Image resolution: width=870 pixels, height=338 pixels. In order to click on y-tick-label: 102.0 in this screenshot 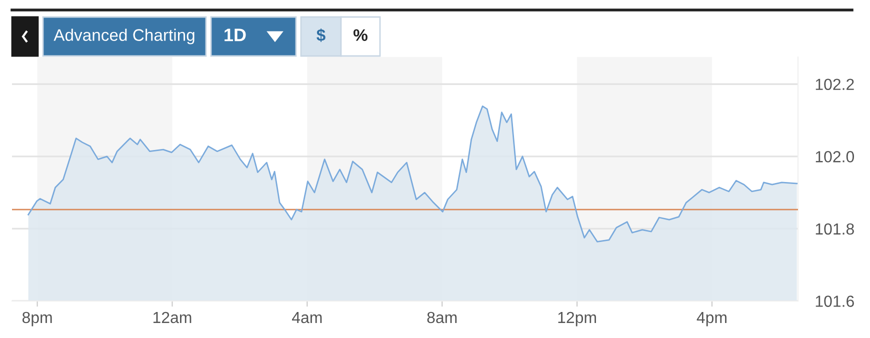, I will do `click(835, 156)`.